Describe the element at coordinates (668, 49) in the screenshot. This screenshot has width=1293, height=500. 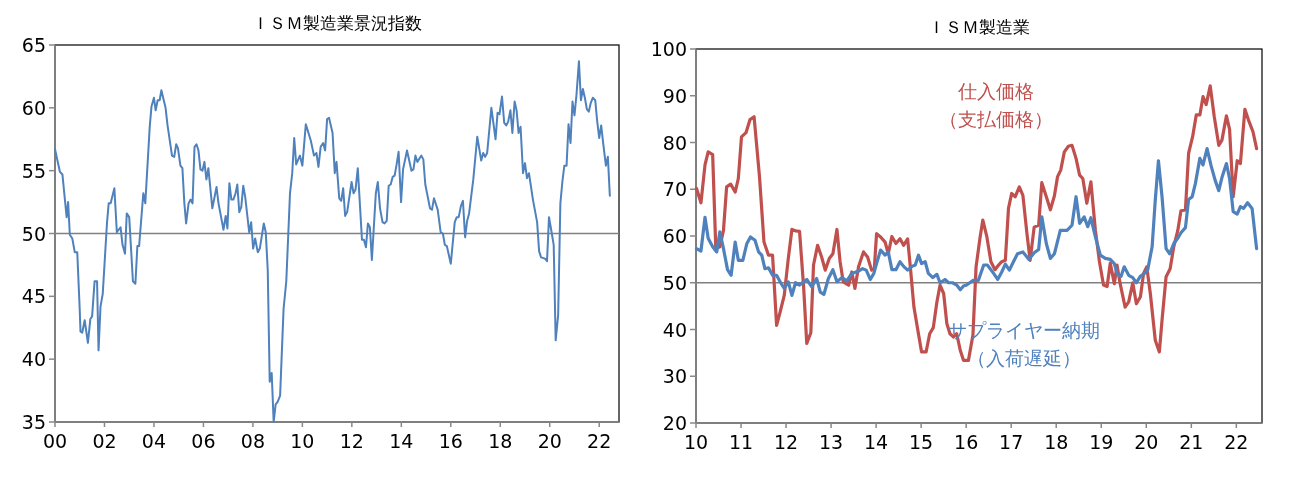
I see `y-tick-label: 100` at that location.